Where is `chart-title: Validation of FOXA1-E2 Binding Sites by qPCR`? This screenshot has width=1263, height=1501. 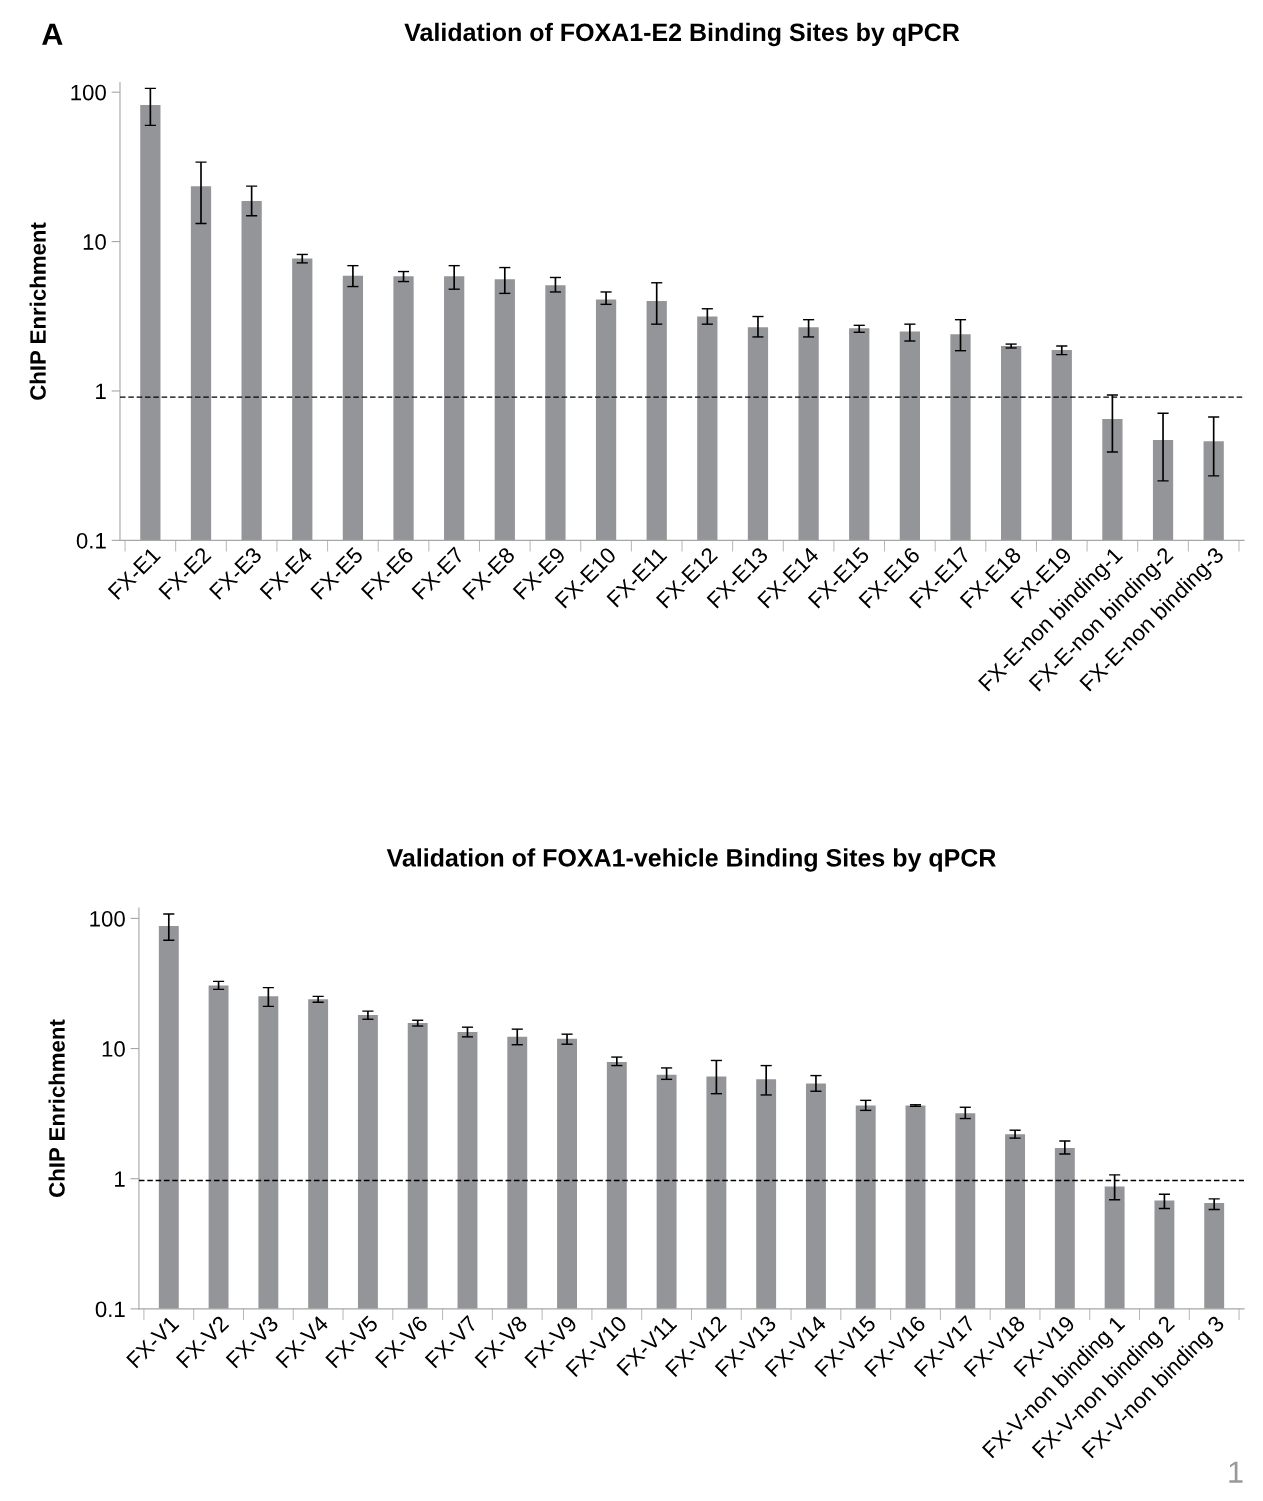 chart-title: Validation of FOXA1-E2 Binding Sites by qPCR is located at coordinates (682, 34).